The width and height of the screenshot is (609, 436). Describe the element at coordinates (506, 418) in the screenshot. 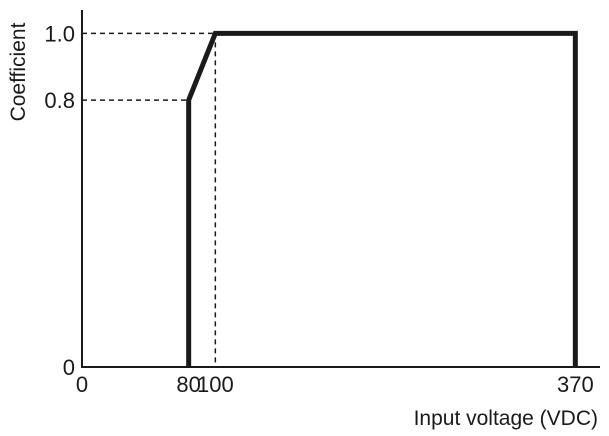

I see `x-axis-title: Input voltage (VDC)` at that location.